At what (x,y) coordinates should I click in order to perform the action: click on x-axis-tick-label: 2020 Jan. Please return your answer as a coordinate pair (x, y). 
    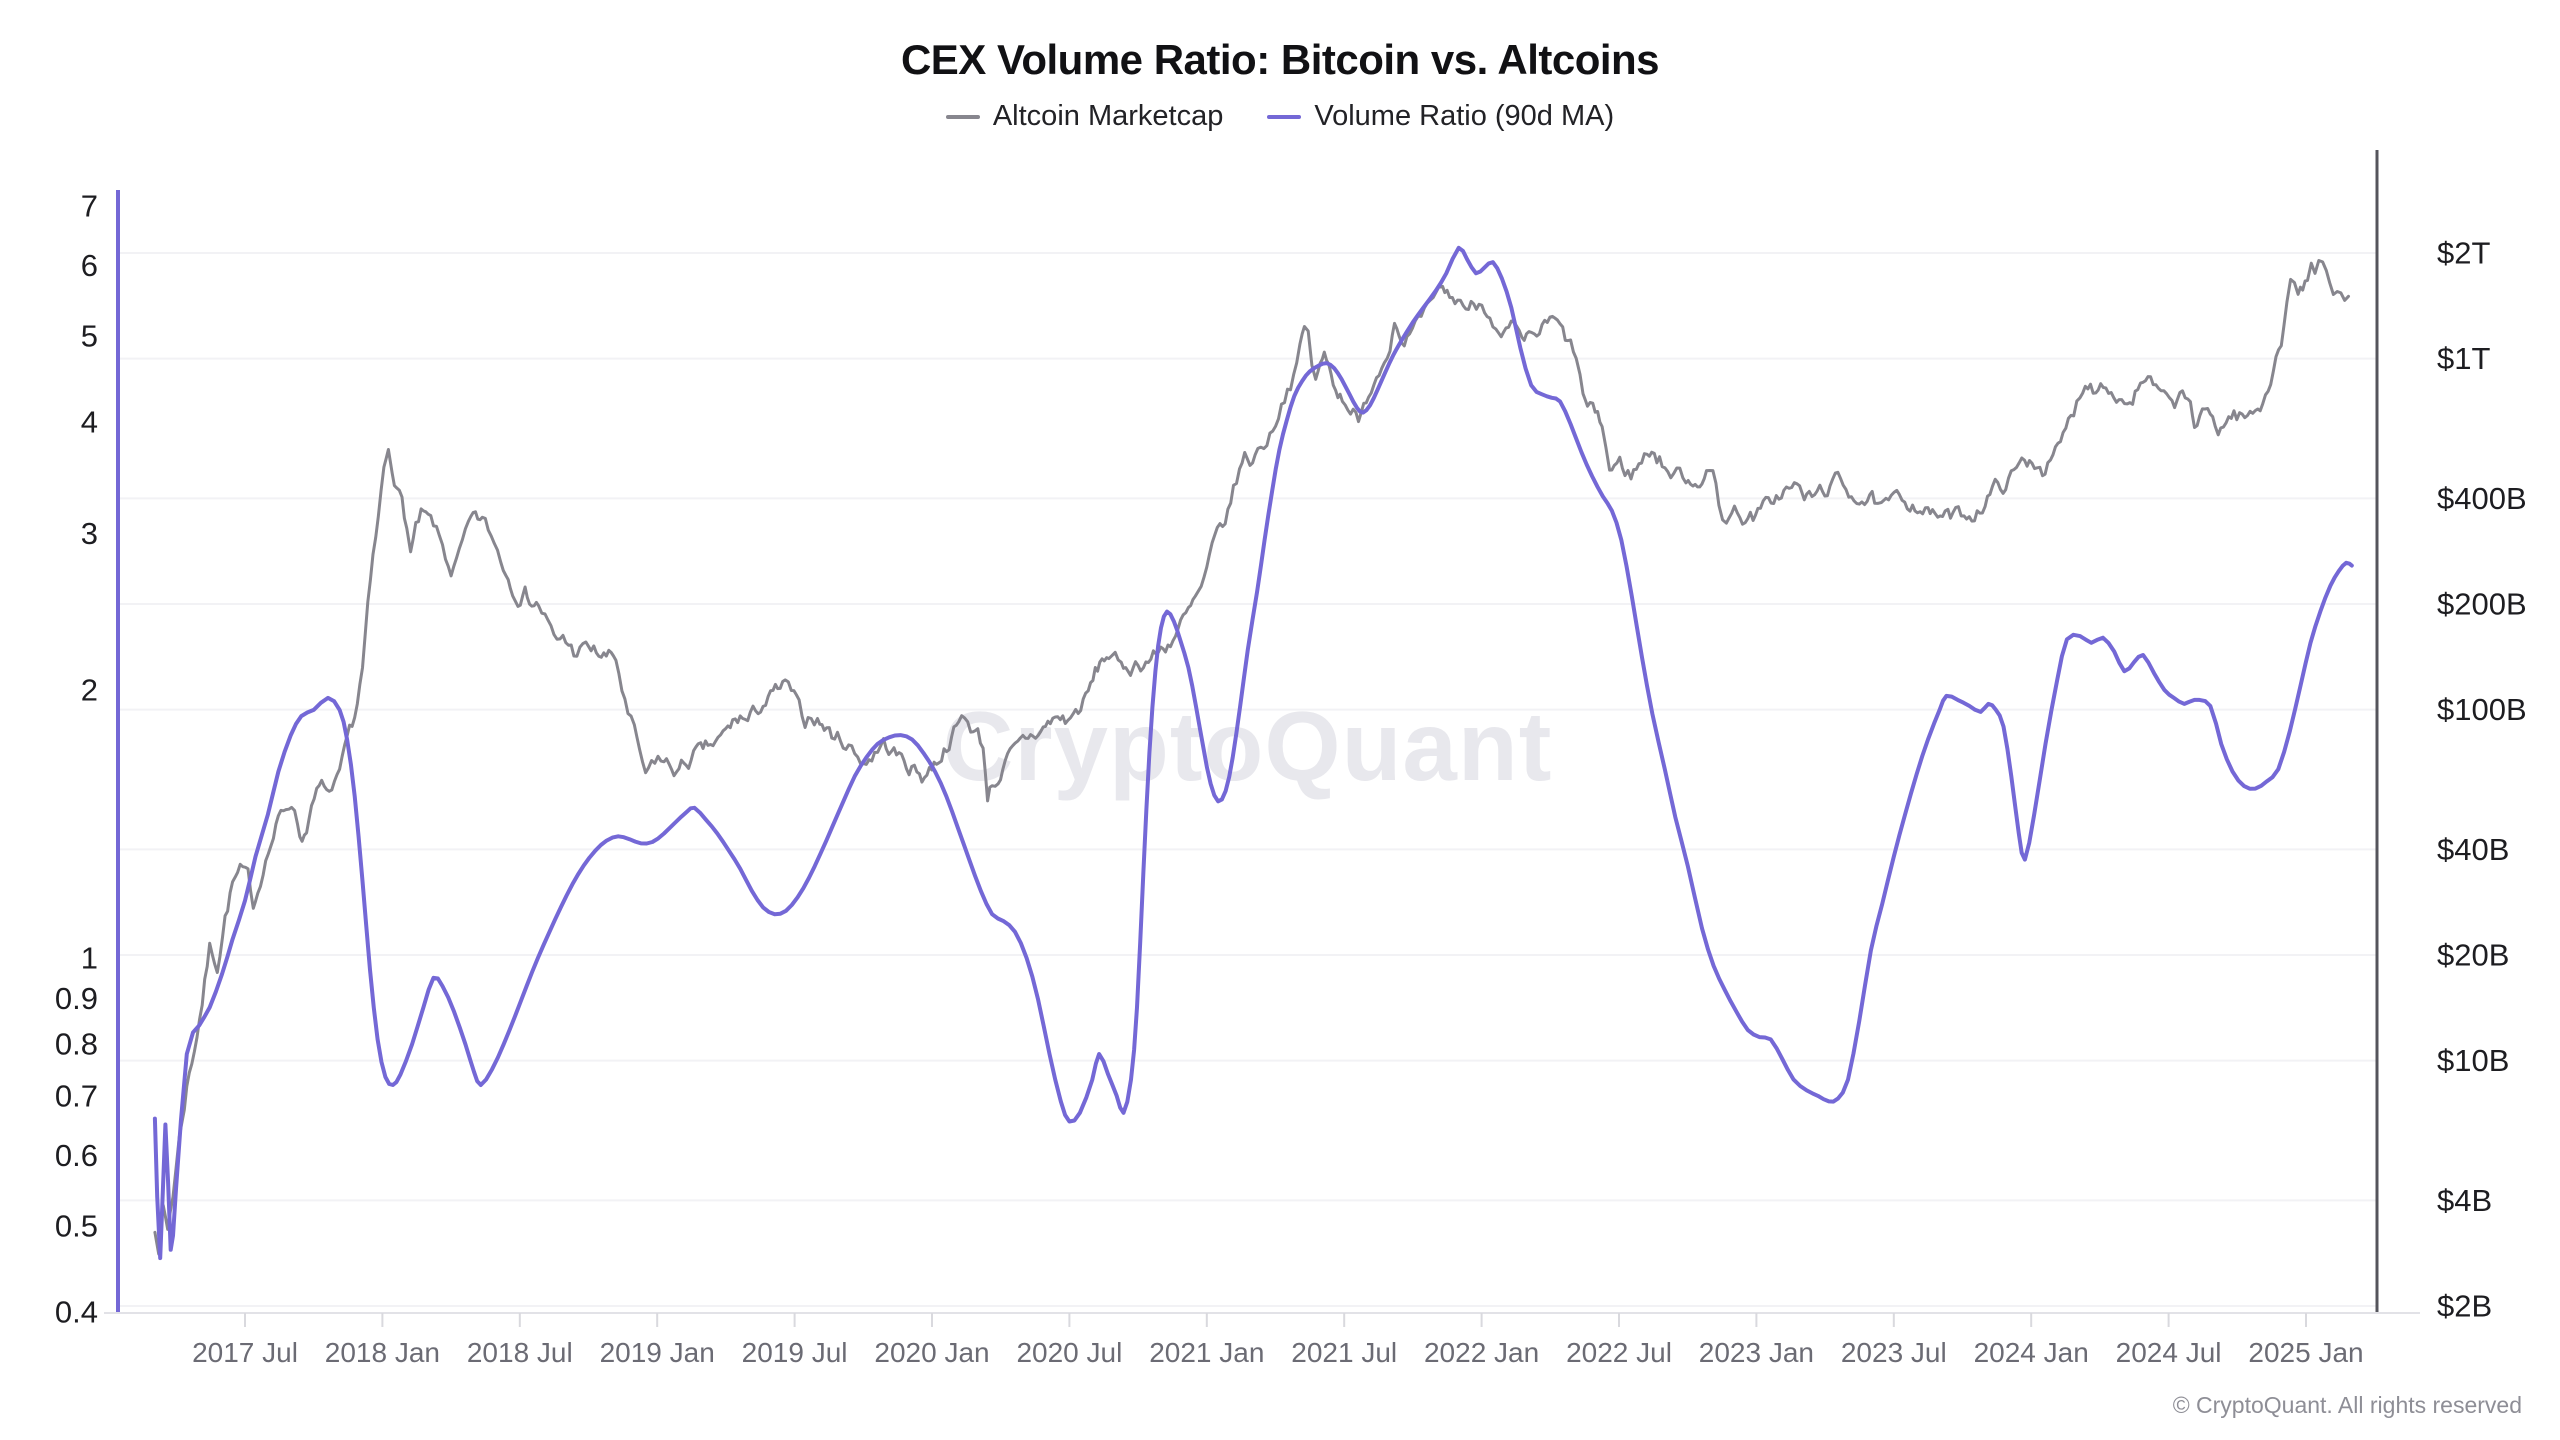
    Looking at the image, I should click on (931, 1352).